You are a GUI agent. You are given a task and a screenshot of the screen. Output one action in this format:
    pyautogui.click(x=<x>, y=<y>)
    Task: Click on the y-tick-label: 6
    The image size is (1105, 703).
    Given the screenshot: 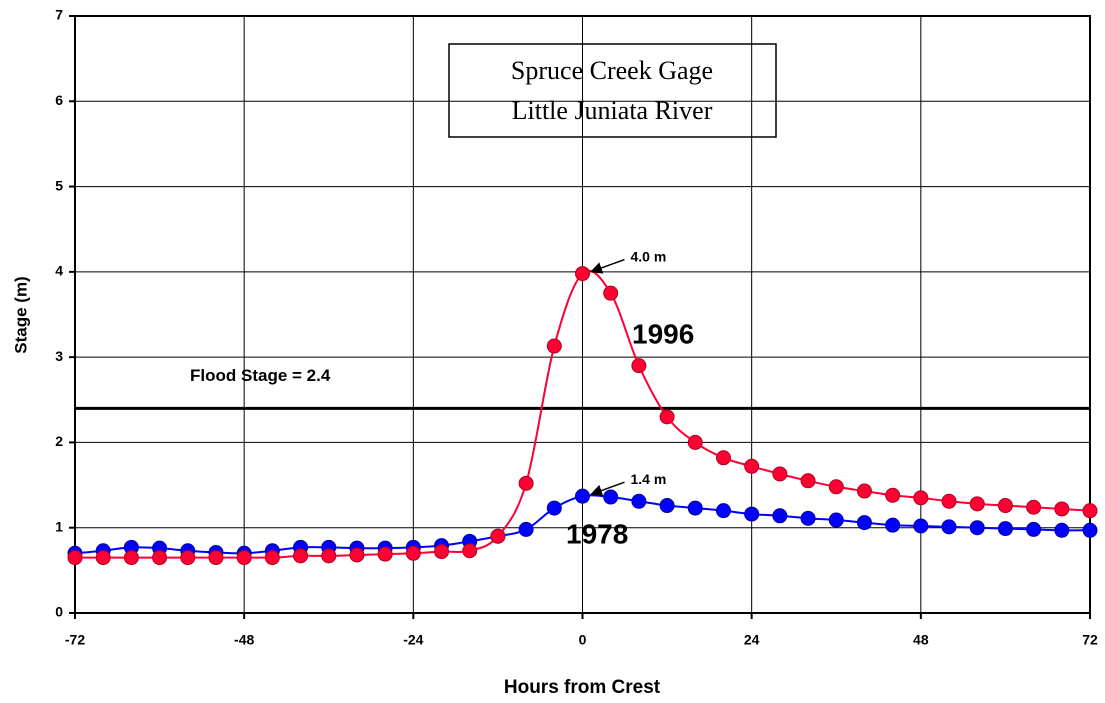 What is the action you would take?
    pyautogui.click(x=59, y=100)
    